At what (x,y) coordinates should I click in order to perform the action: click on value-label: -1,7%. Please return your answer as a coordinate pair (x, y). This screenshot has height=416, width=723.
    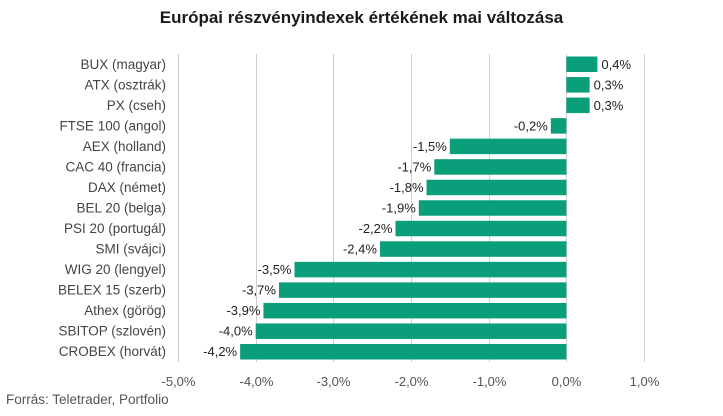
    Looking at the image, I should click on (414, 166).